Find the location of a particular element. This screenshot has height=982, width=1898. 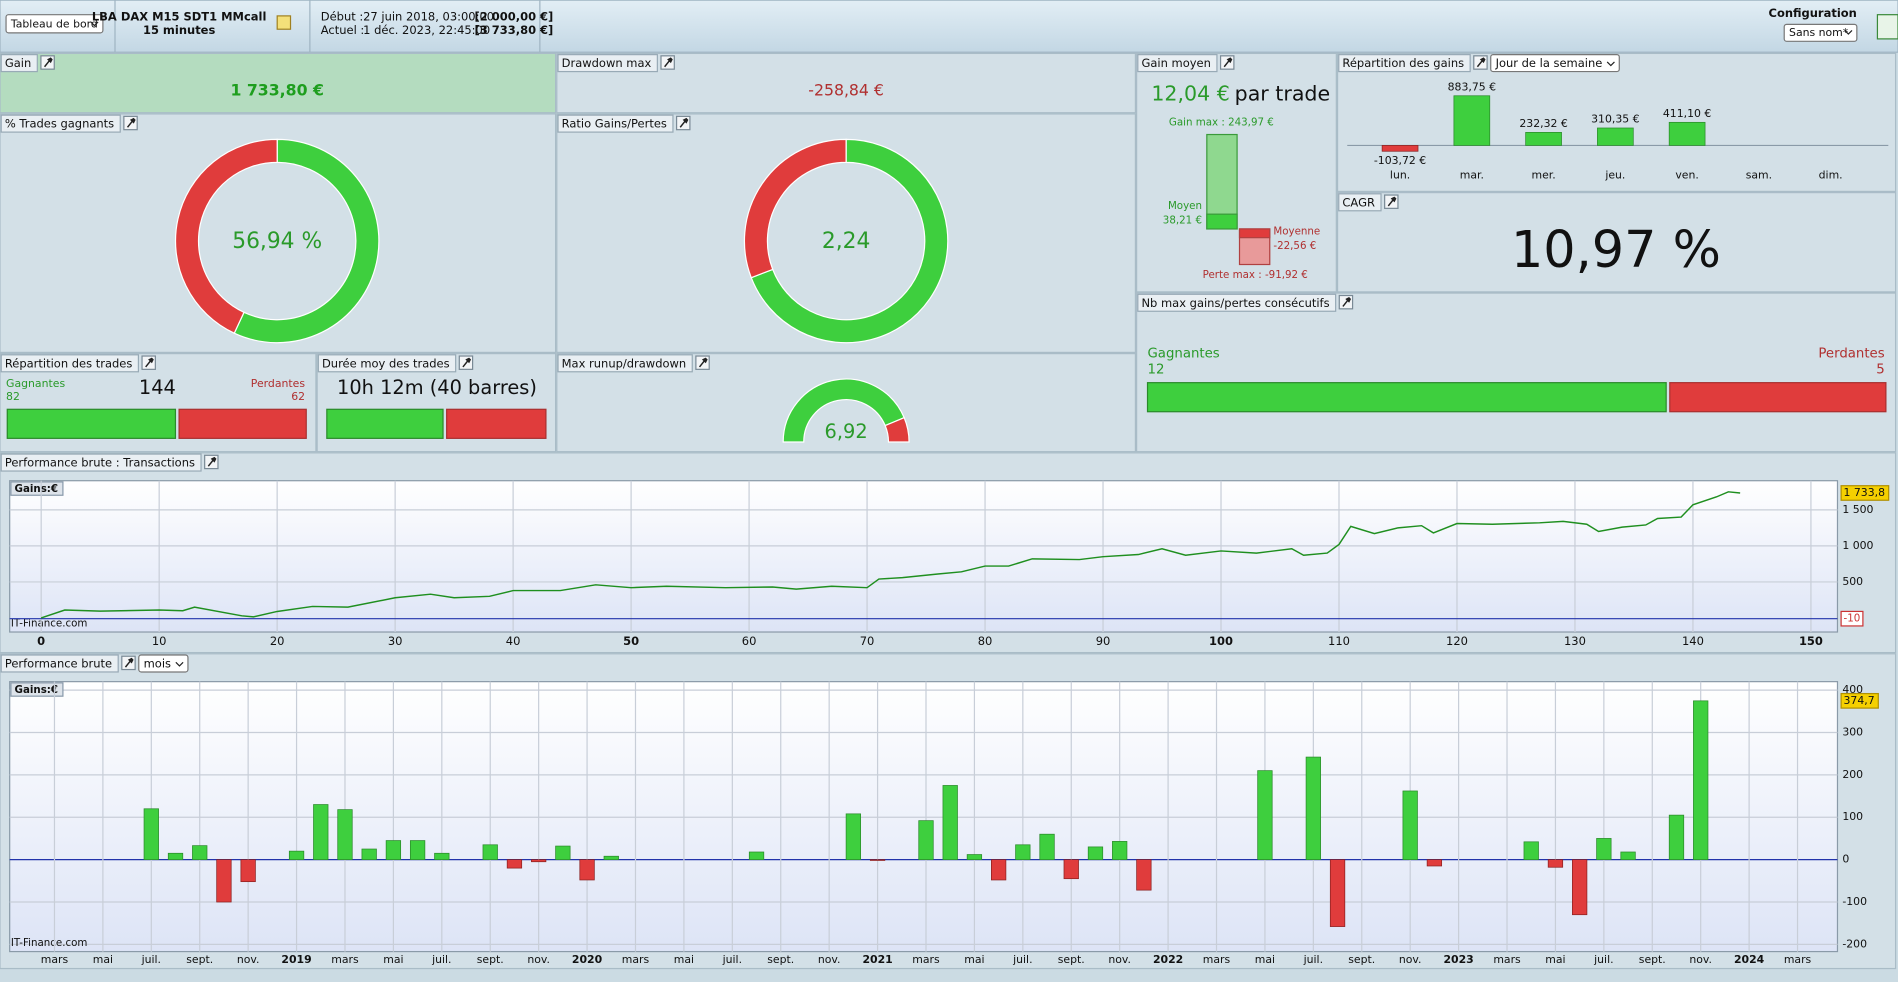

streak-win: 12 is located at coordinates (1156, 369).